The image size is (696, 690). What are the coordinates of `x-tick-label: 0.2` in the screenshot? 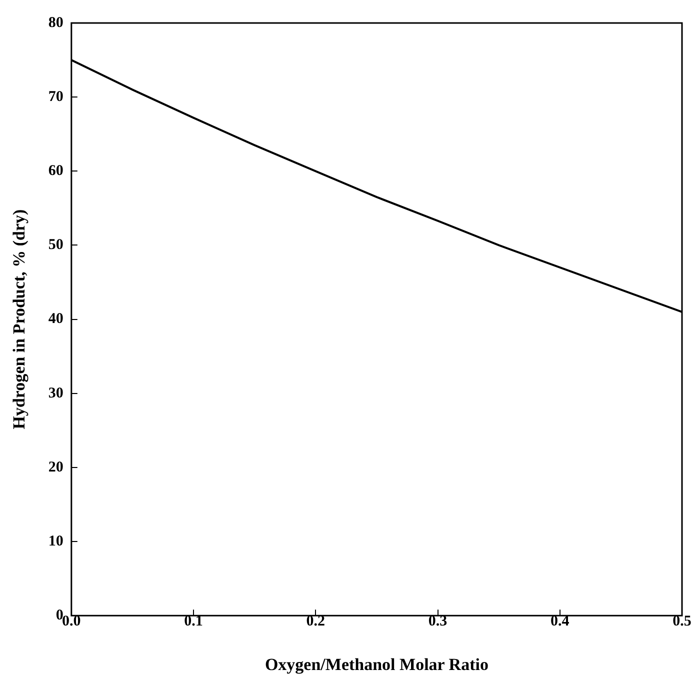 It's located at (316, 621).